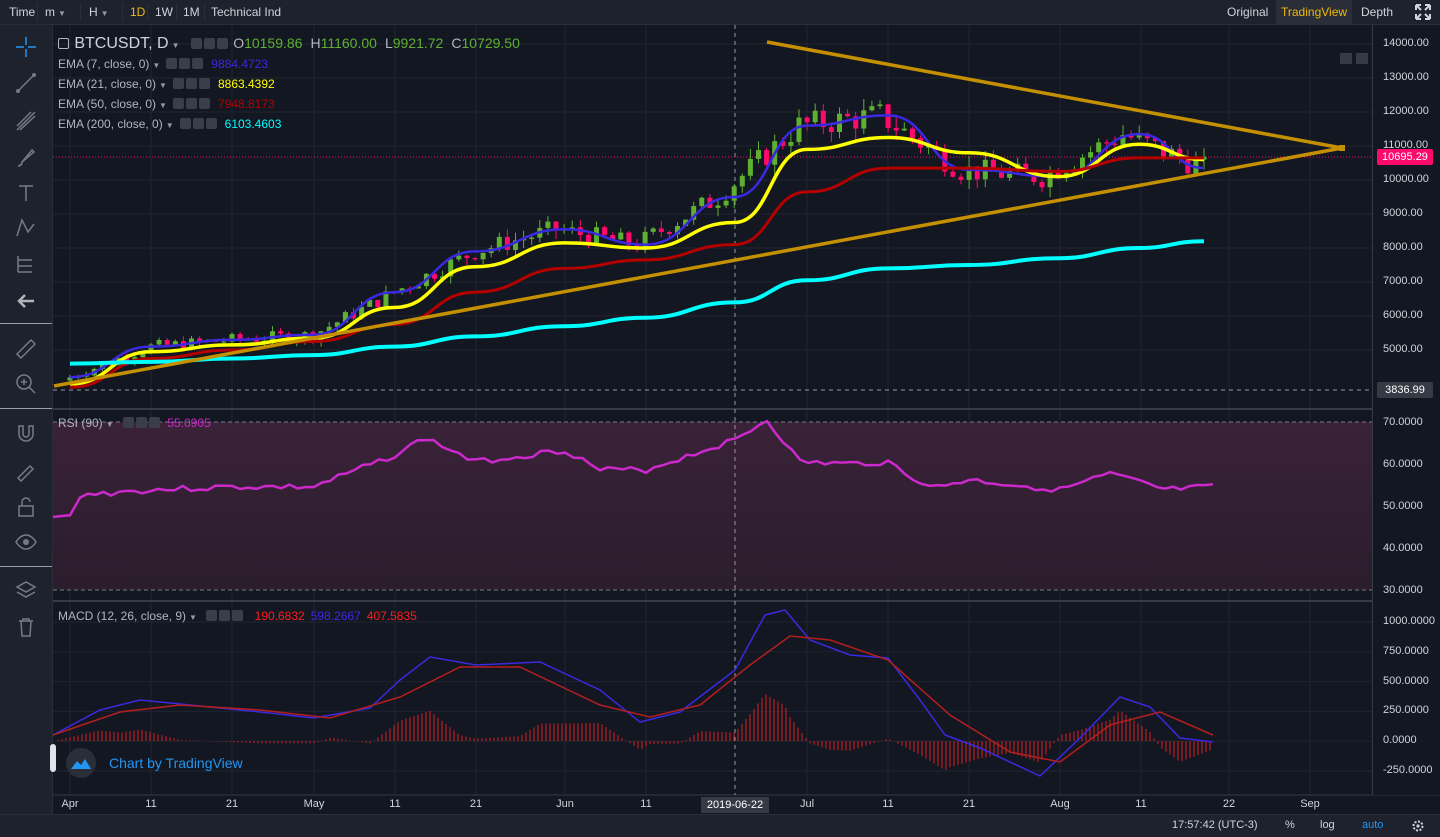 This screenshot has width=1440, height=837. What do you see at coordinates (26, 627) in the screenshot?
I see `trash-icon` at bounding box center [26, 627].